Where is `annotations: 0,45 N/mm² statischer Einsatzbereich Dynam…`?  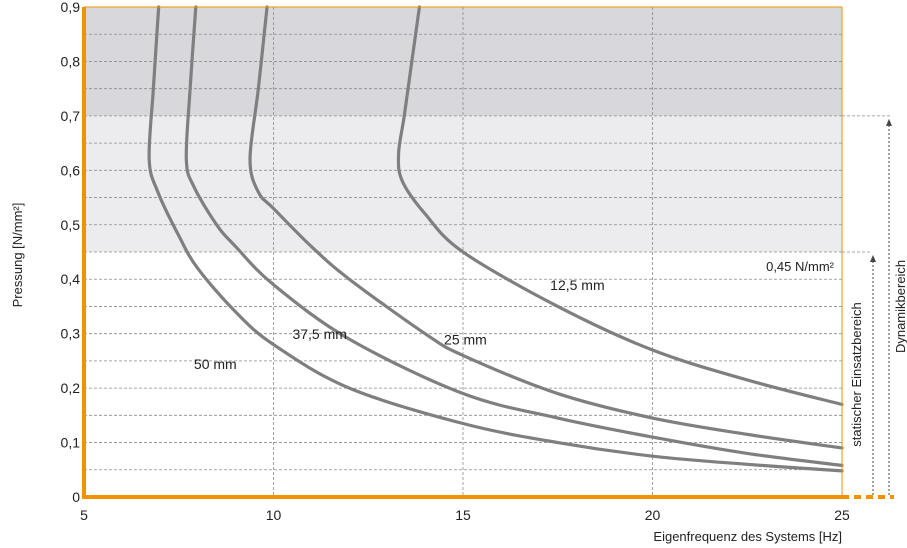
annotations: 0,45 N/mm² statischer Einsatzbereich Dynam… is located at coordinates (836, 305).